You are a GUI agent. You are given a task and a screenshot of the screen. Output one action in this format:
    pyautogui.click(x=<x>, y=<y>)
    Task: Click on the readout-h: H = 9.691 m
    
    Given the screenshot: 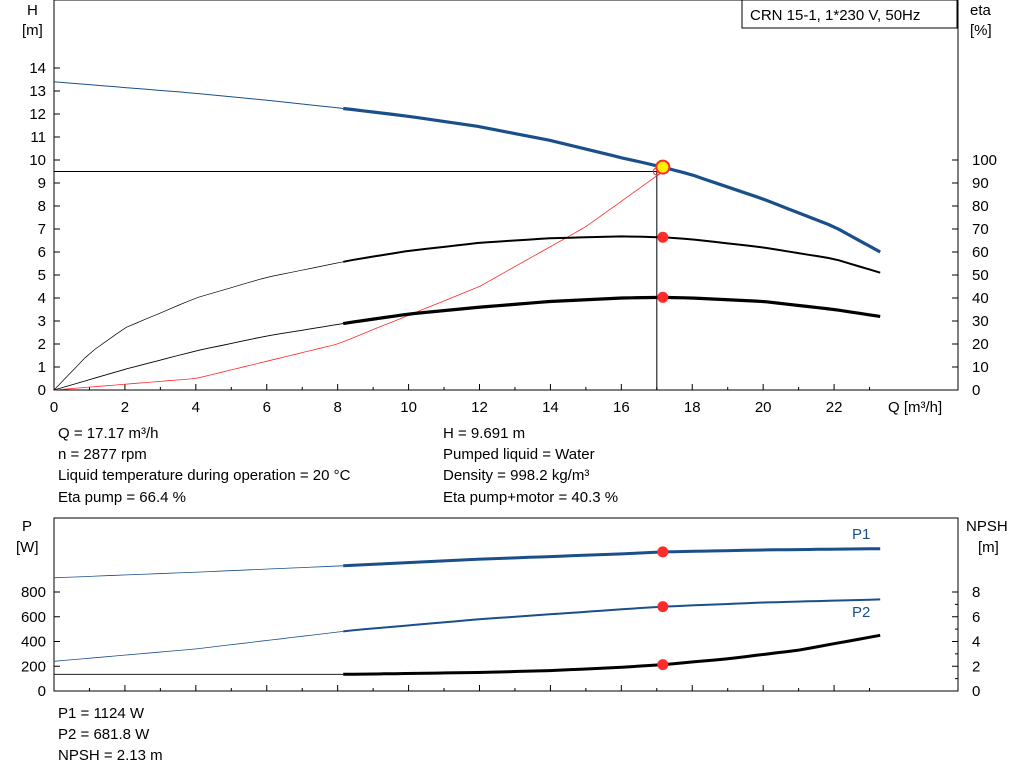 What is the action you would take?
    pyautogui.click(x=484, y=433)
    